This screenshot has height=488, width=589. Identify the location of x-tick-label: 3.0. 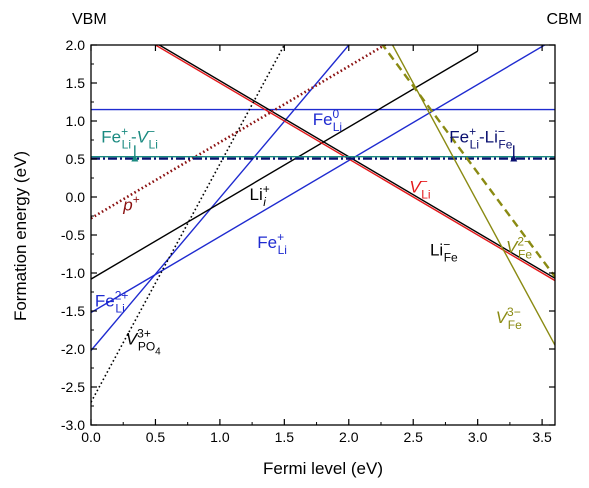
(478, 437).